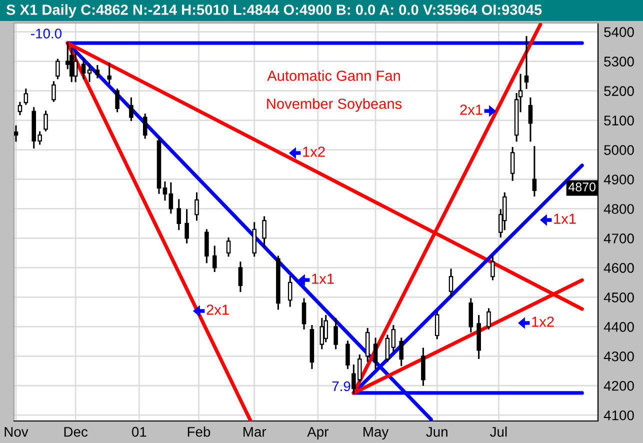  I want to click on y-tick-label: 4100, so click(619, 415).